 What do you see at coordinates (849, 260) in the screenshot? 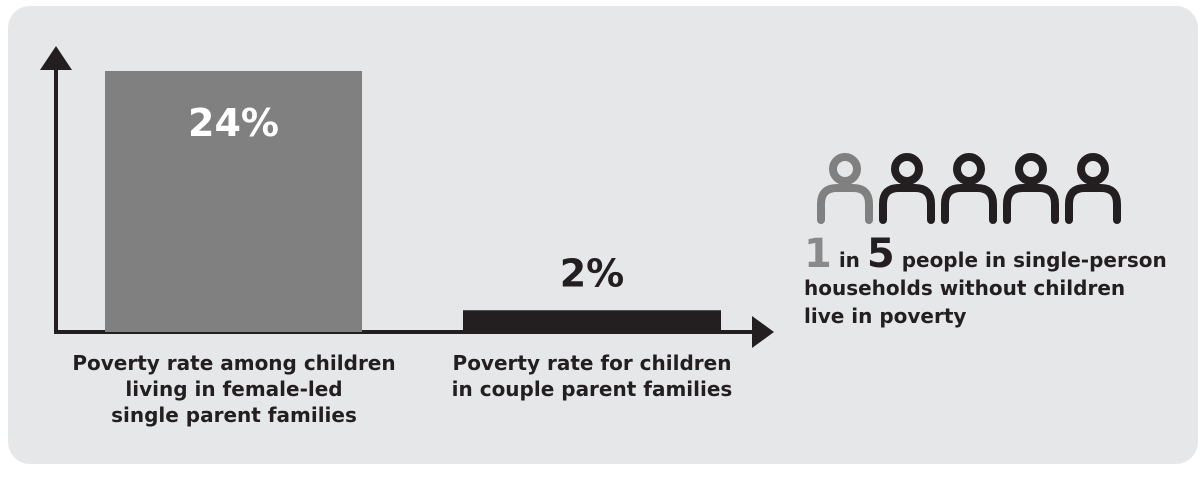
I see `stat-in-word: in` at bounding box center [849, 260].